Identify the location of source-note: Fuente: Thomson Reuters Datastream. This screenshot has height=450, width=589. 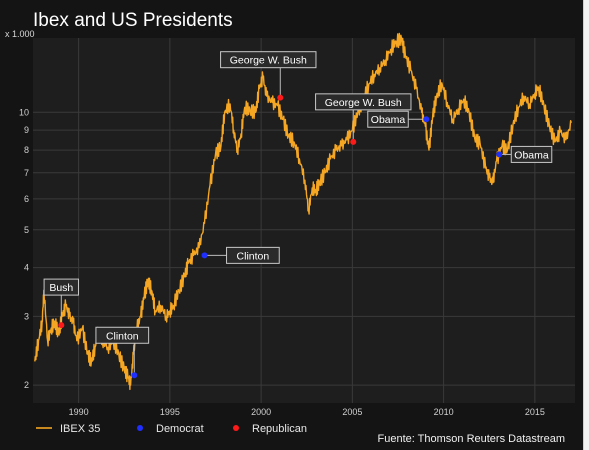
(471, 439).